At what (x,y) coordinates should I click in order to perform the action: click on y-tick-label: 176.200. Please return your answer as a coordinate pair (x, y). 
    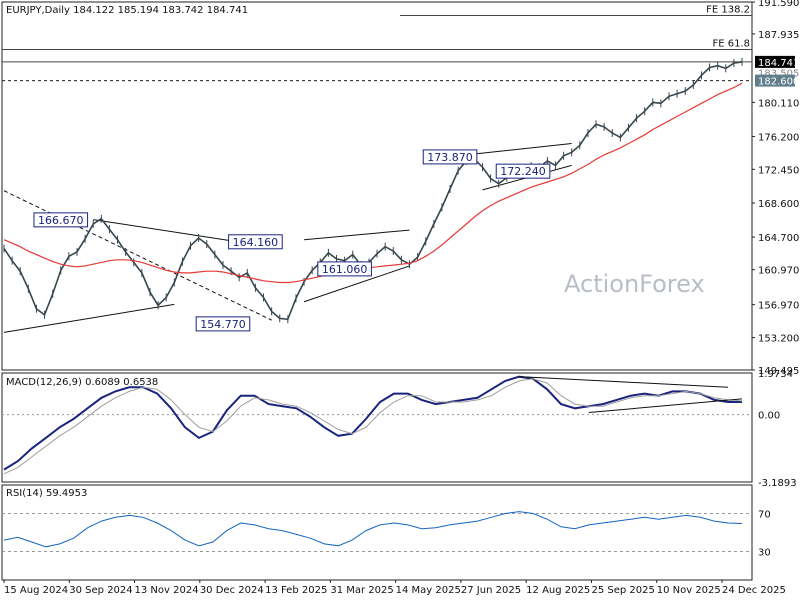
    Looking at the image, I should click on (778, 138).